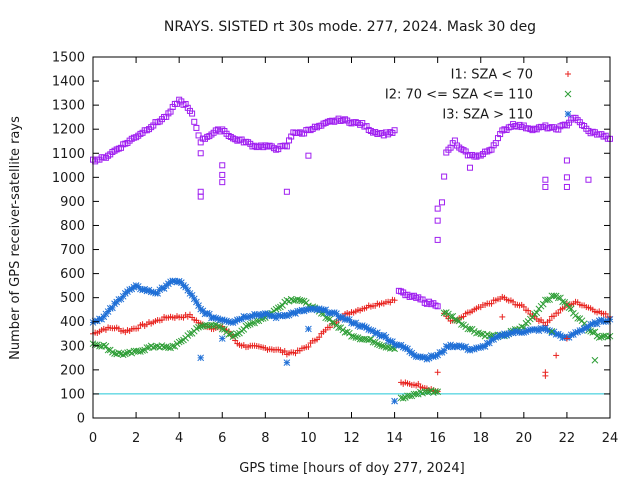 This screenshot has width=640, height=480. I want to click on y-tick-label: 1300, so click(68, 106).